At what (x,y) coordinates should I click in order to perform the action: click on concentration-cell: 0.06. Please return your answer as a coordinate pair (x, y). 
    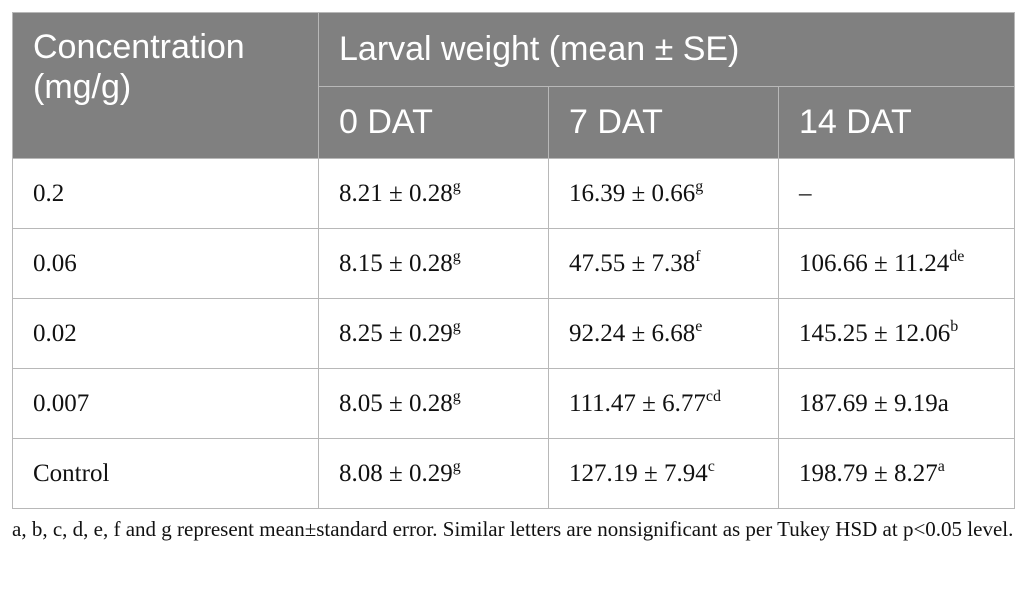
    Looking at the image, I should click on (165, 263).